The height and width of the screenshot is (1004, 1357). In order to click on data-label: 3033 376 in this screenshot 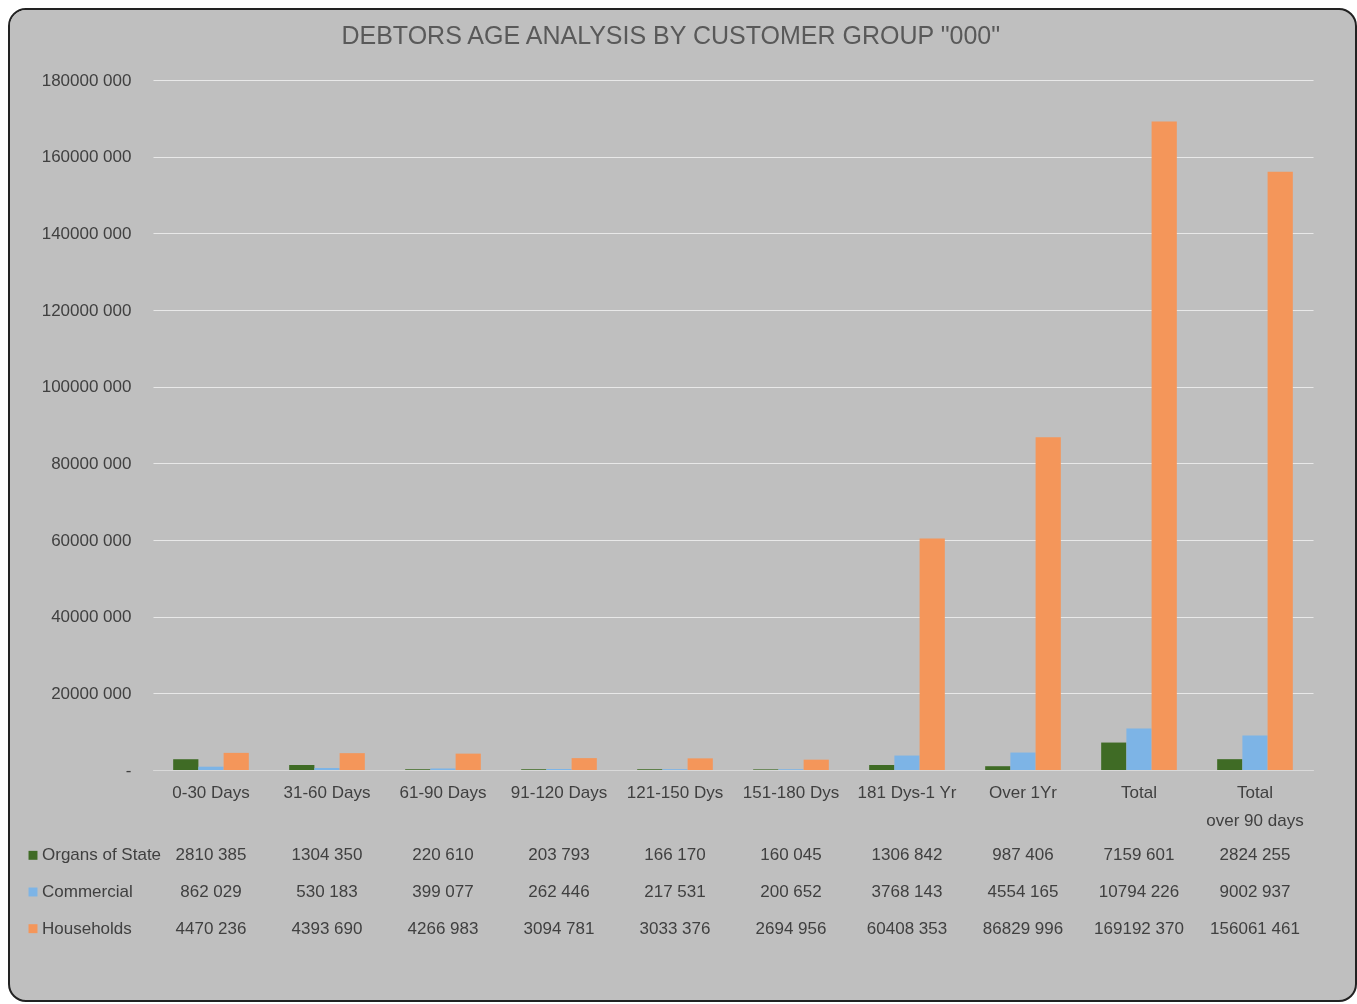, I will do `click(675, 928)`.